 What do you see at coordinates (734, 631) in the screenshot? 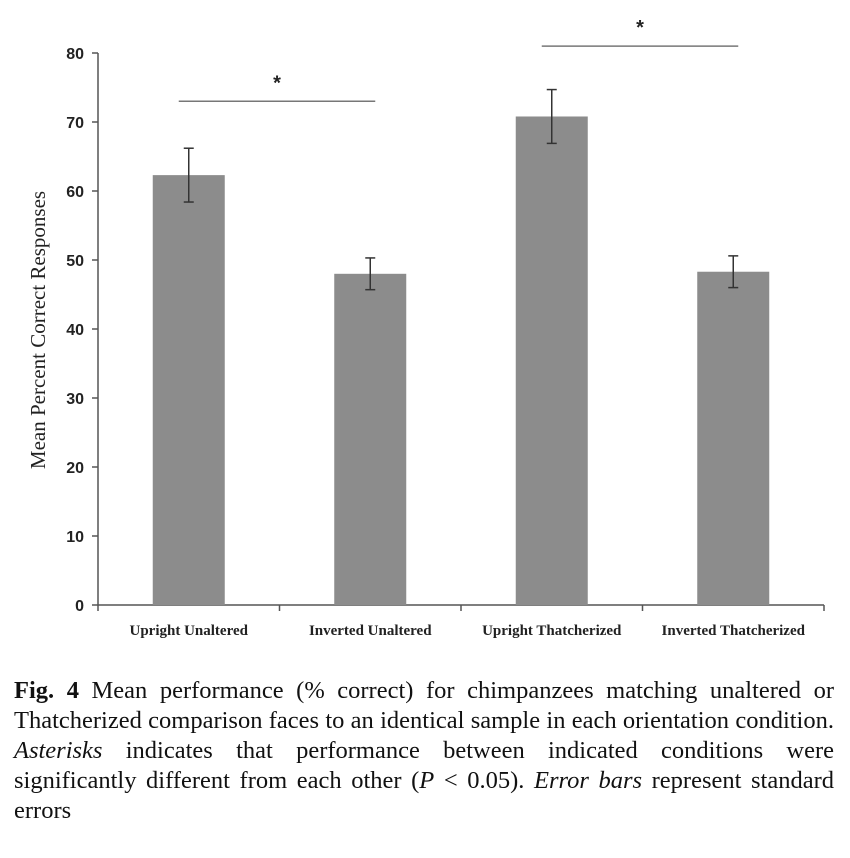
I see `category-label: Inverted Thatcherized` at bounding box center [734, 631].